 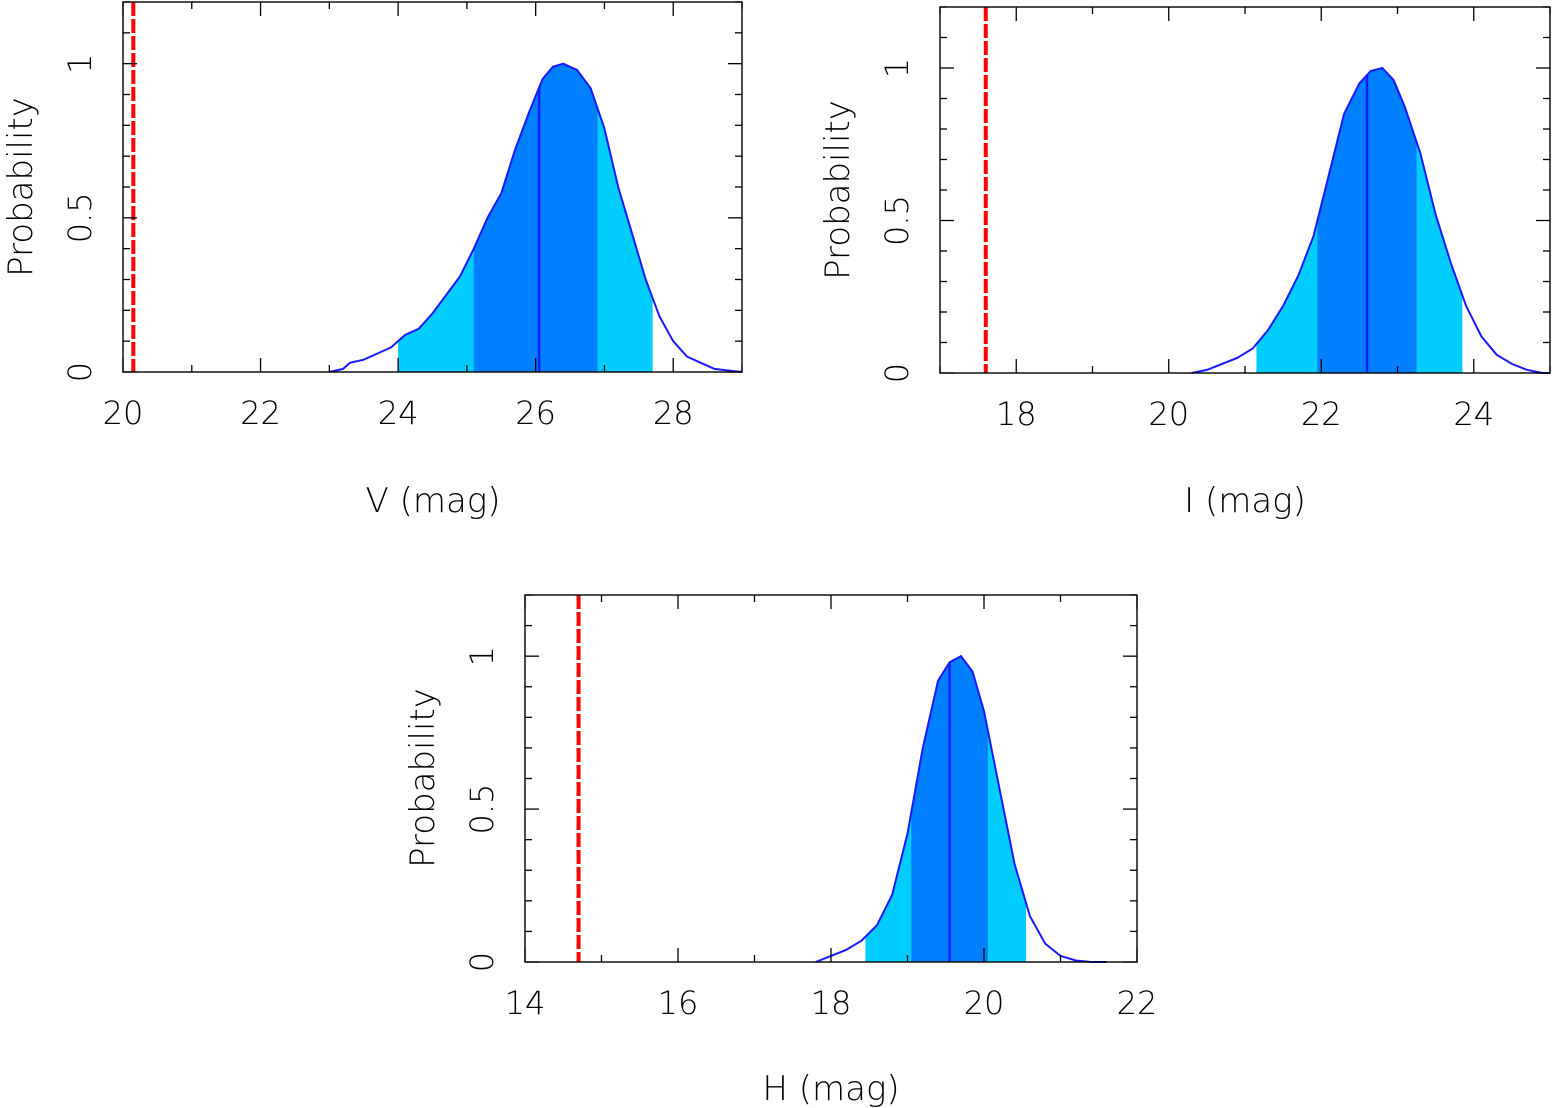 I want to click on x-tick-label: 26, so click(x=535, y=413).